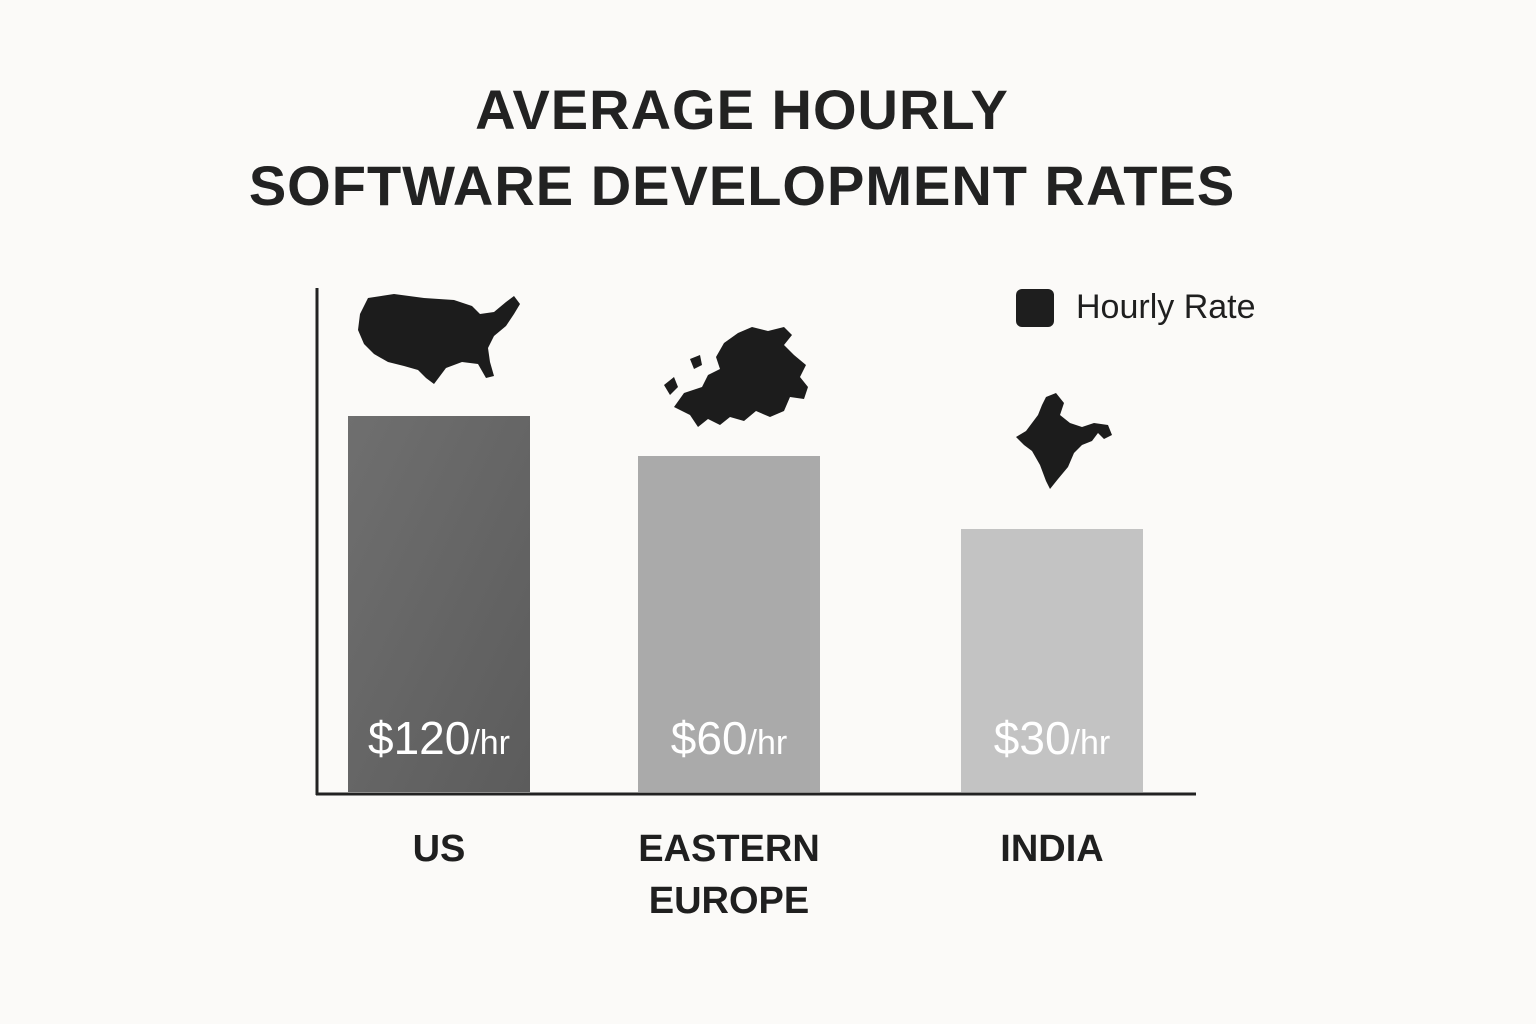 This screenshot has width=1536, height=1024. I want to click on legend: Hourly Rate, so click(1136, 307).